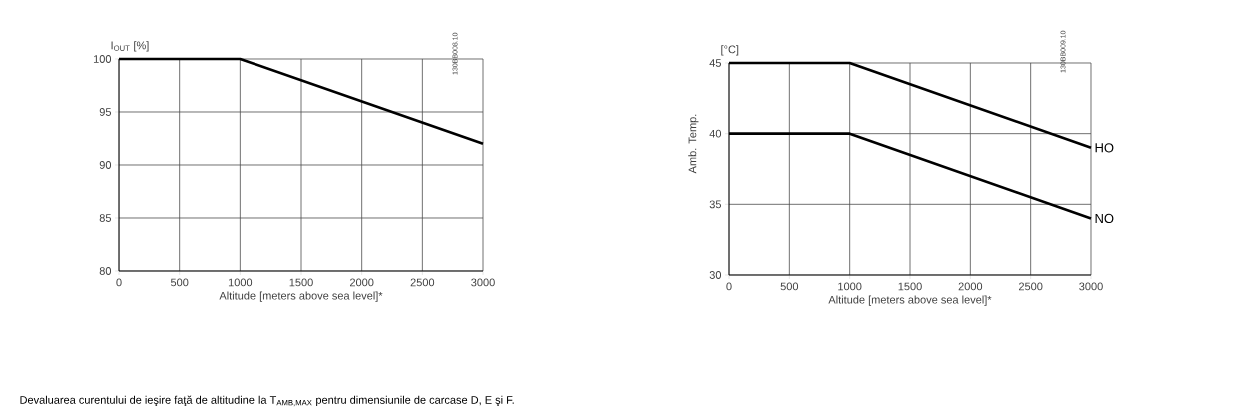 The height and width of the screenshot is (417, 1244). Describe the element at coordinates (715, 204) in the screenshot. I see `y-tick-label: 35` at that location.